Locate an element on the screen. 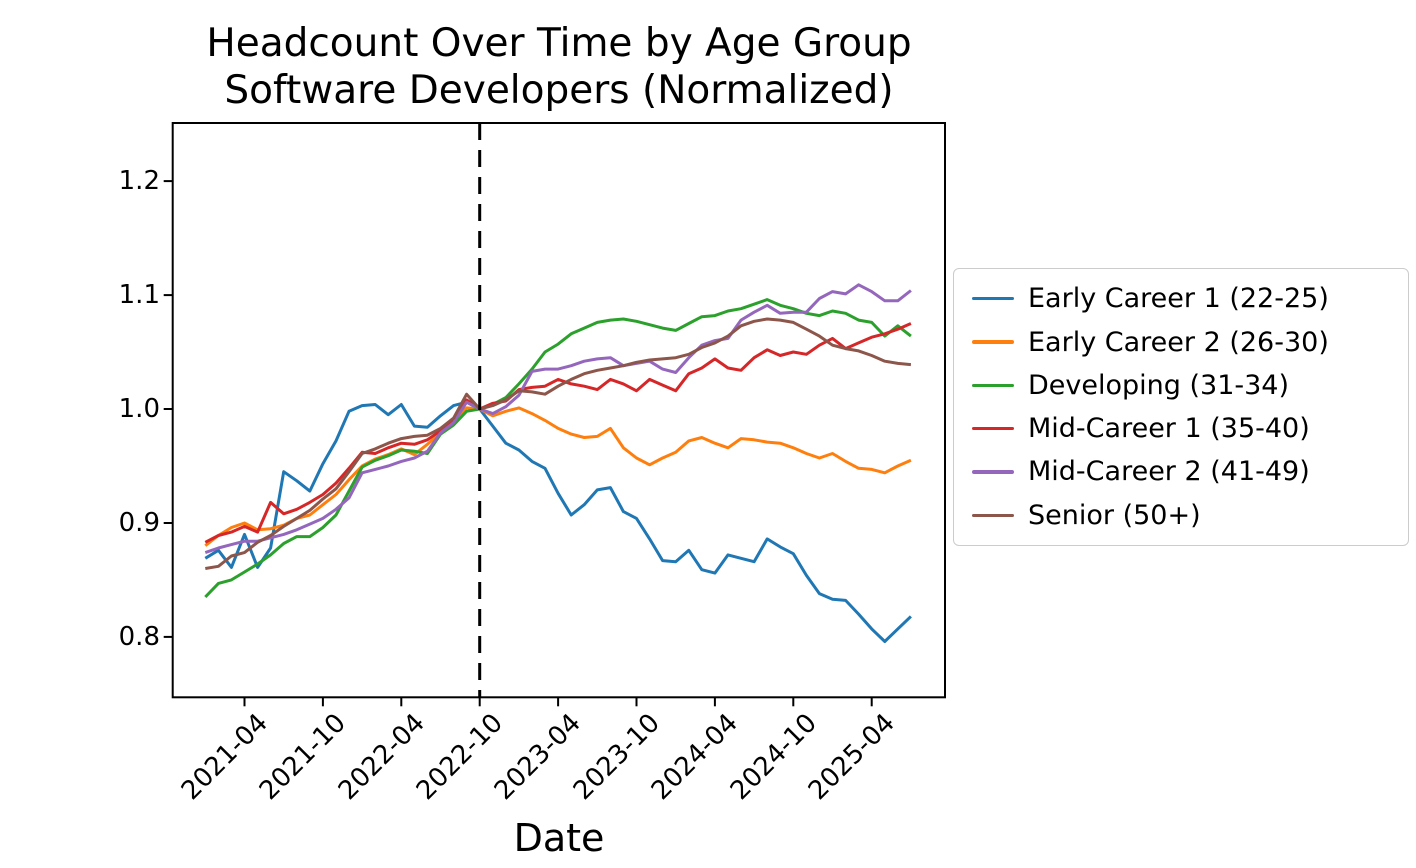 This screenshot has width=1416, height=868. legend-item: Developing (31-34) is located at coordinates (1181, 385).